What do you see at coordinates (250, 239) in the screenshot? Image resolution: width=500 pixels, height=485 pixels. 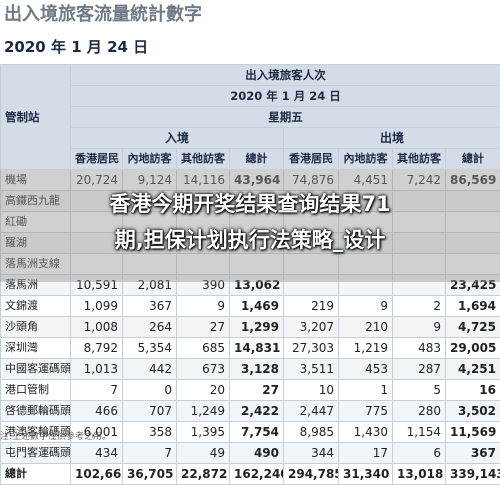 I see `headline-line-2: 期,担保计划执行法策略_设计` at bounding box center [250, 239].